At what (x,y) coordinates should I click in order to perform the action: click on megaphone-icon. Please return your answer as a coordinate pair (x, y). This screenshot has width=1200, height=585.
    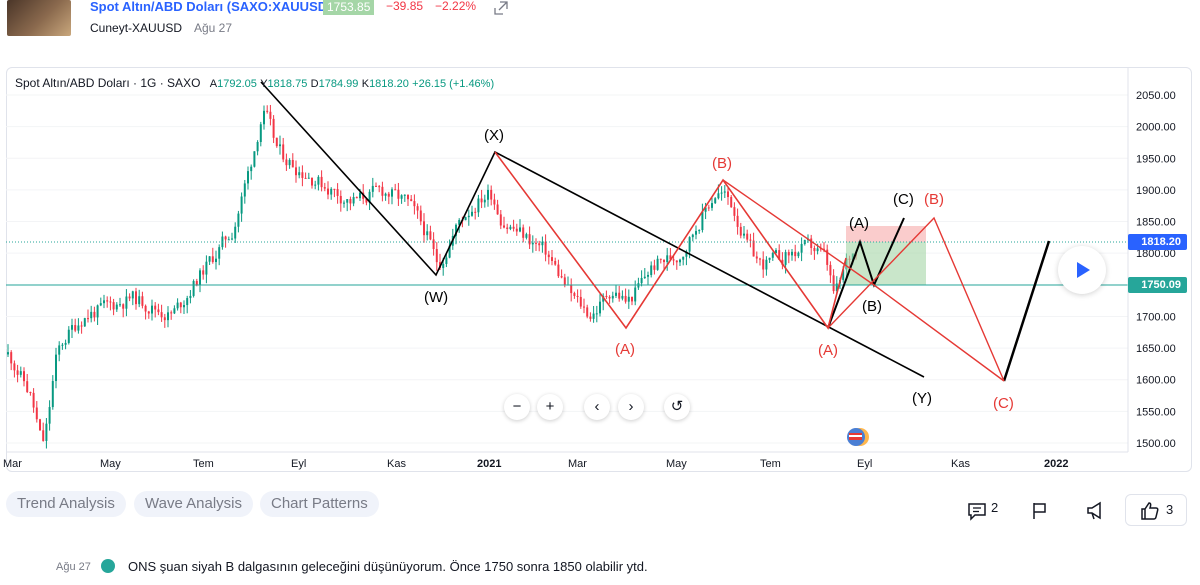
    Looking at the image, I should click on (1096, 511).